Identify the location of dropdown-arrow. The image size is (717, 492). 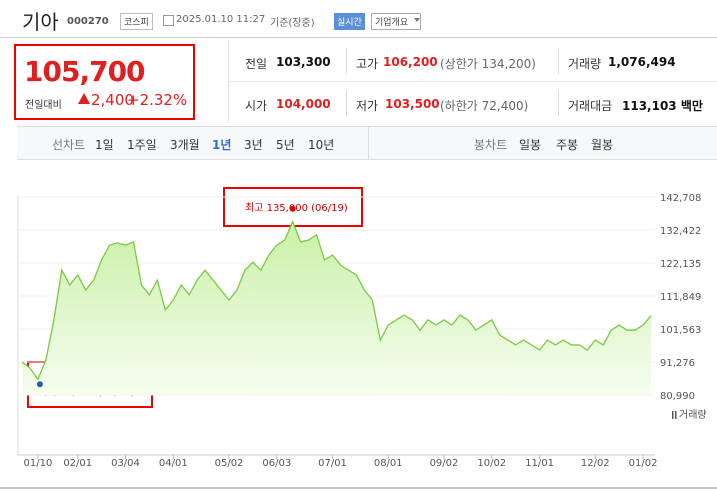
(417, 21).